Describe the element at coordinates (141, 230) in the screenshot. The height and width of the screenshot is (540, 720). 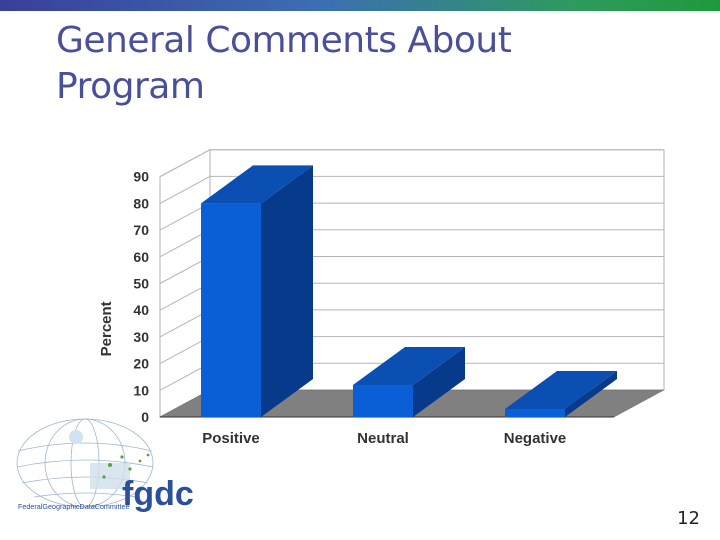
I see `y-tick-label: 70` at that location.